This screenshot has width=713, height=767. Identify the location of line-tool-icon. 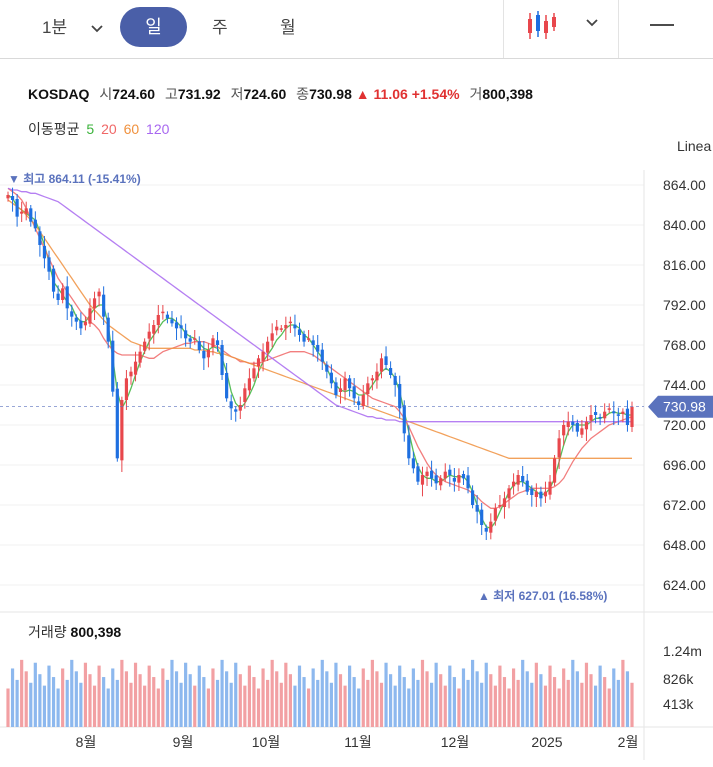
(663, 25).